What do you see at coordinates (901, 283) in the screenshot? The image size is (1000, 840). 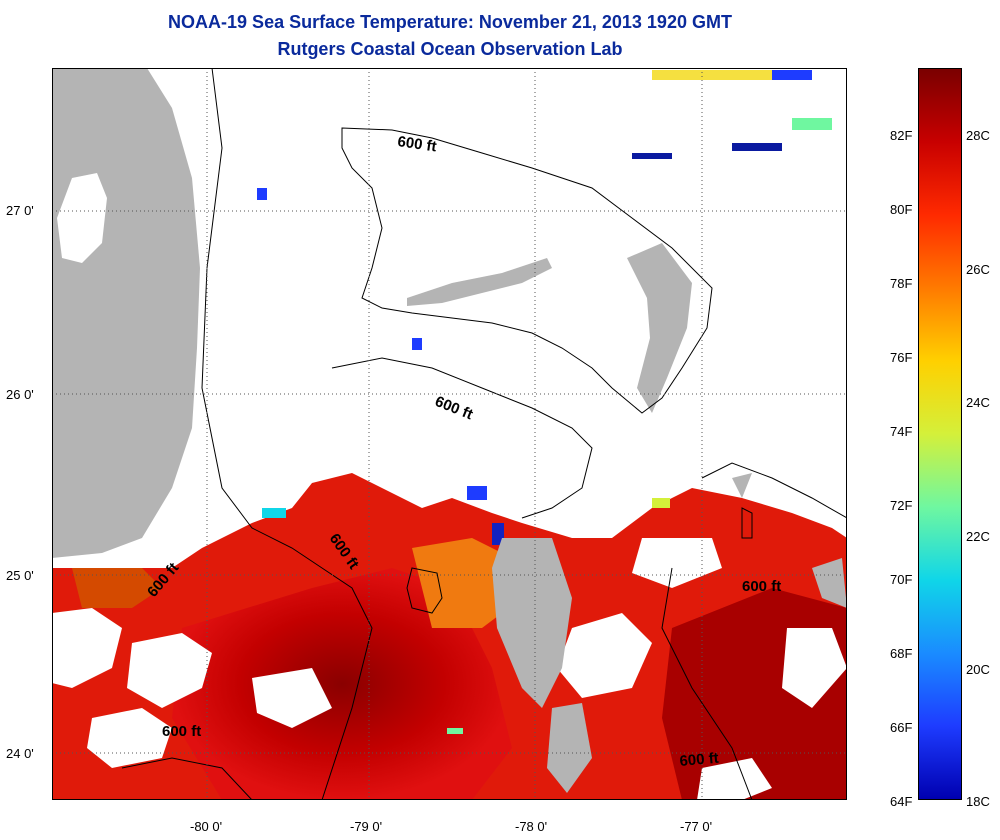 I see `colorbar-label-f: 78F` at bounding box center [901, 283].